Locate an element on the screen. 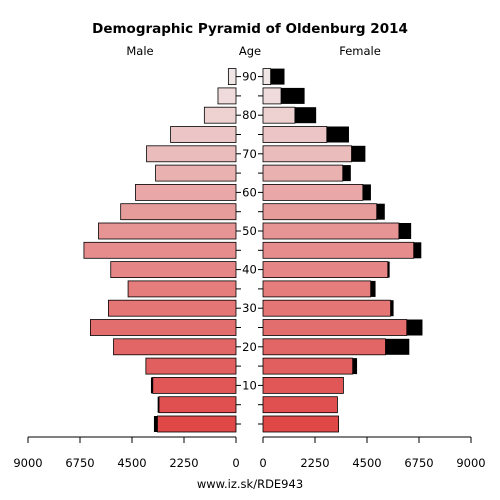  female-x-tick-label: 4500 is located at coordinates (366, 463).